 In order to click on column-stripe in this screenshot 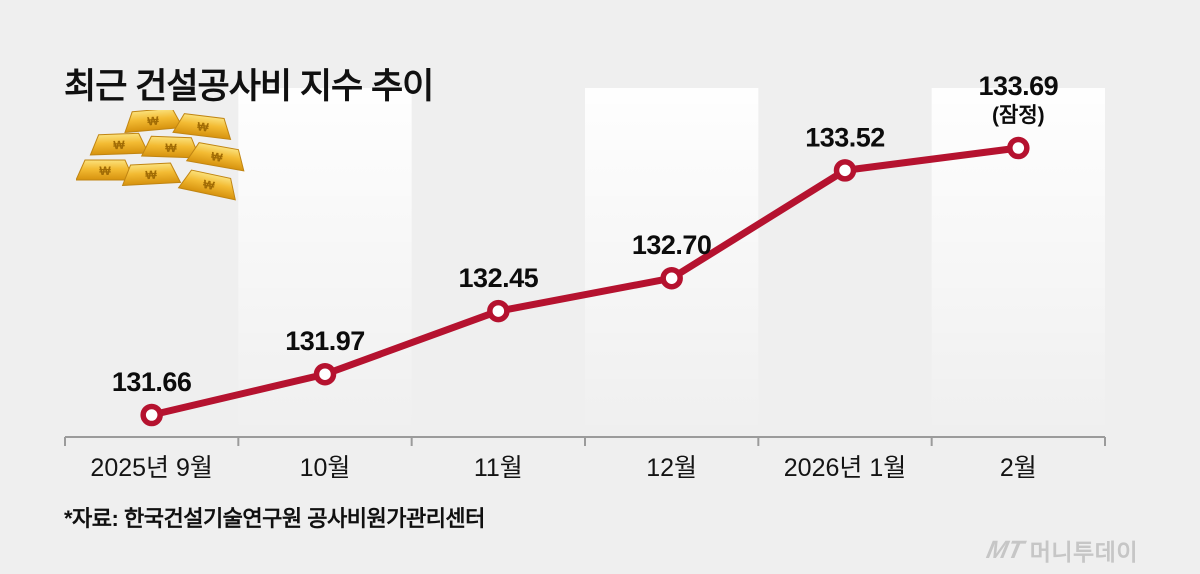, I will do `click(672, 262)`.